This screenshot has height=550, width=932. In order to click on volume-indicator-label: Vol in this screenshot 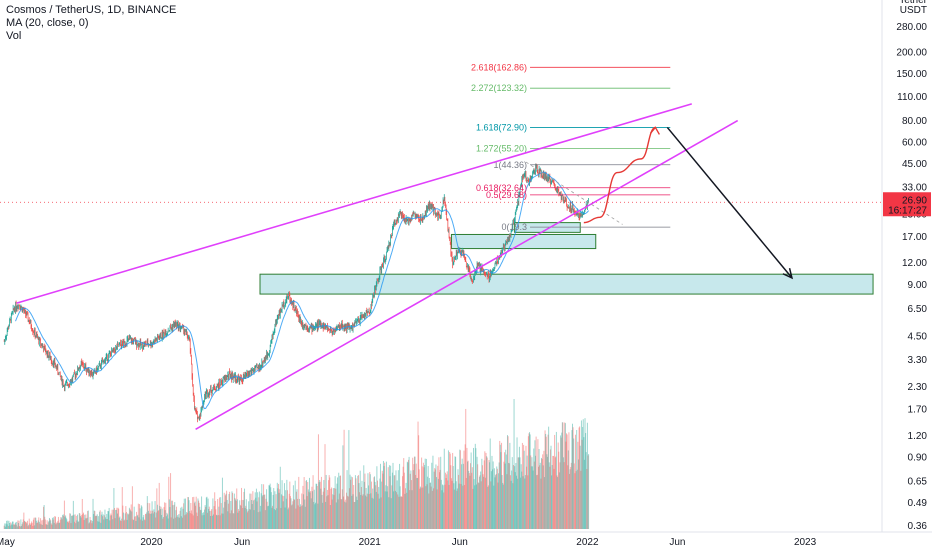, I will do `click(14, 36)`.